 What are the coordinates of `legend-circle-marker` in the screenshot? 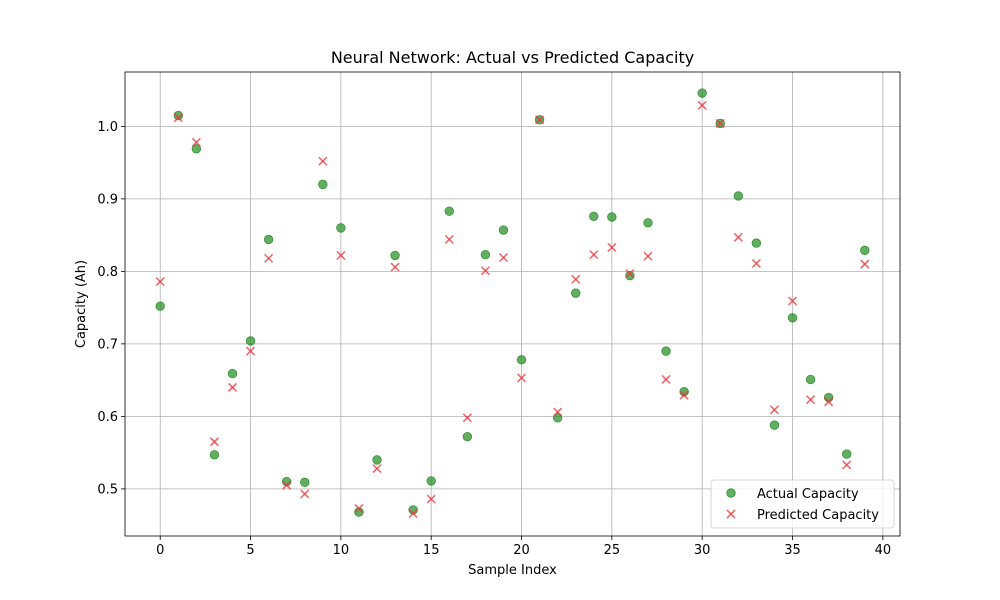 It's located at (731, 493).